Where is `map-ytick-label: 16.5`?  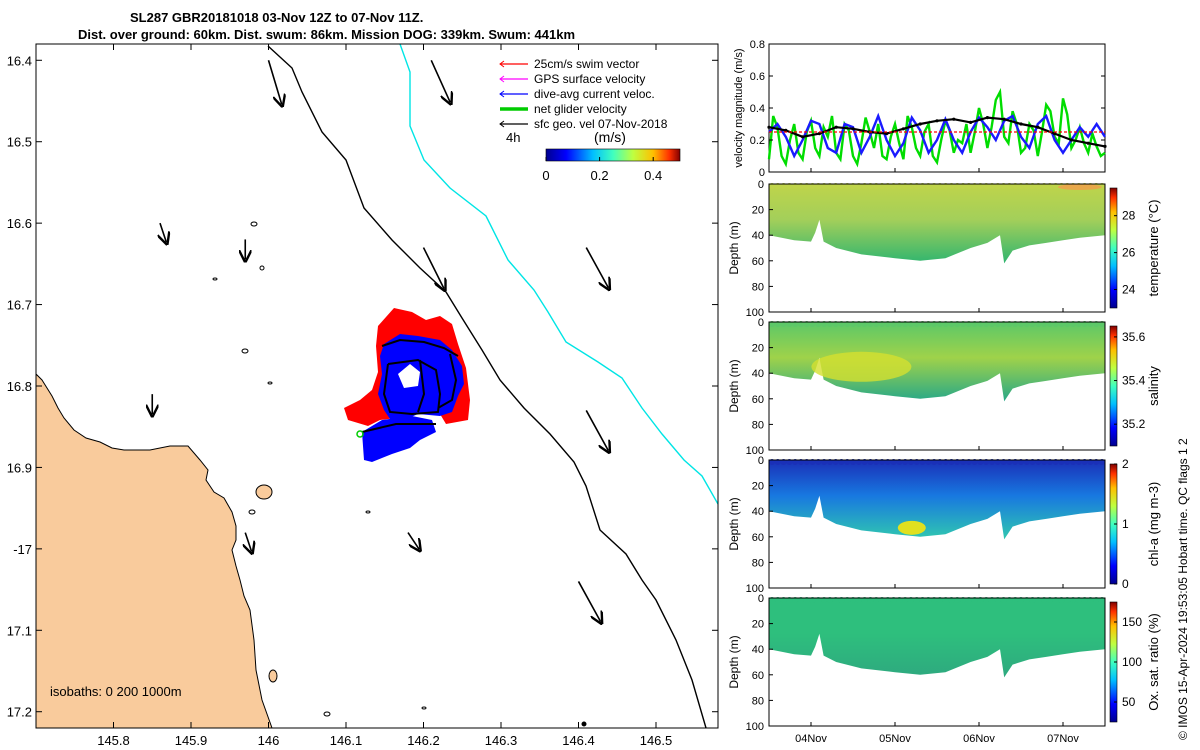 map-ytick-label: 16.5 is located at coordinates (19, 142).